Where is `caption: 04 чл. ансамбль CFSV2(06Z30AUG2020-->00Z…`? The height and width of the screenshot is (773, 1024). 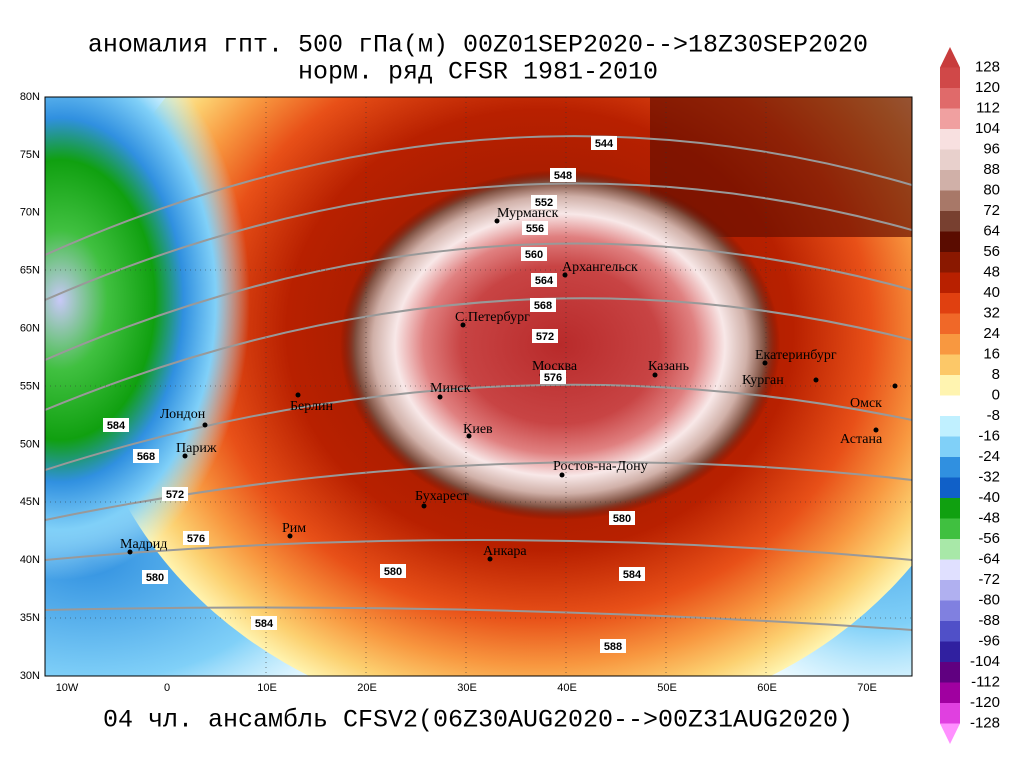
caption: 04 чл. ансамбль CFSV2(06Z30AUG2020-->00Z… is located at coordinates (478, 720).